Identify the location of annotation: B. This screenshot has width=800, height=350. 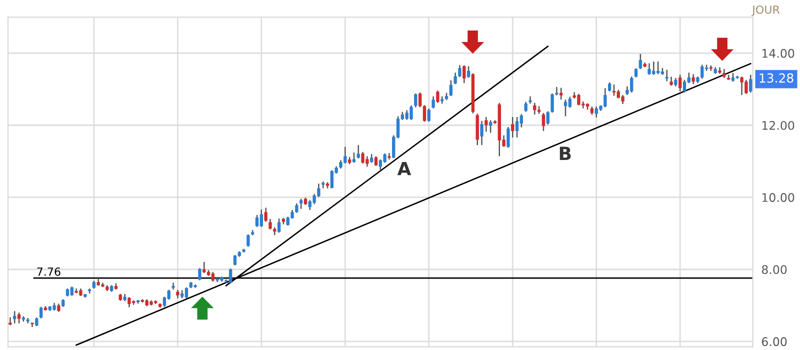
(565, 153).